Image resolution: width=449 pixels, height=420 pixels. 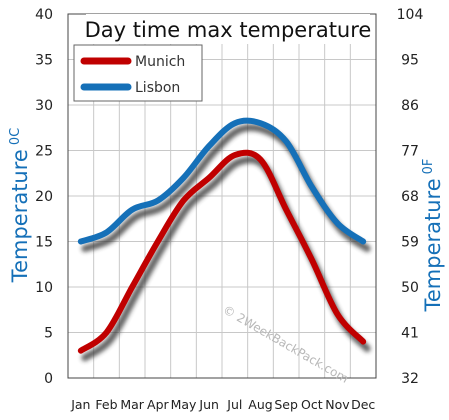 I want to click on x-tick-label: Aug, so click(x=260, y=404).